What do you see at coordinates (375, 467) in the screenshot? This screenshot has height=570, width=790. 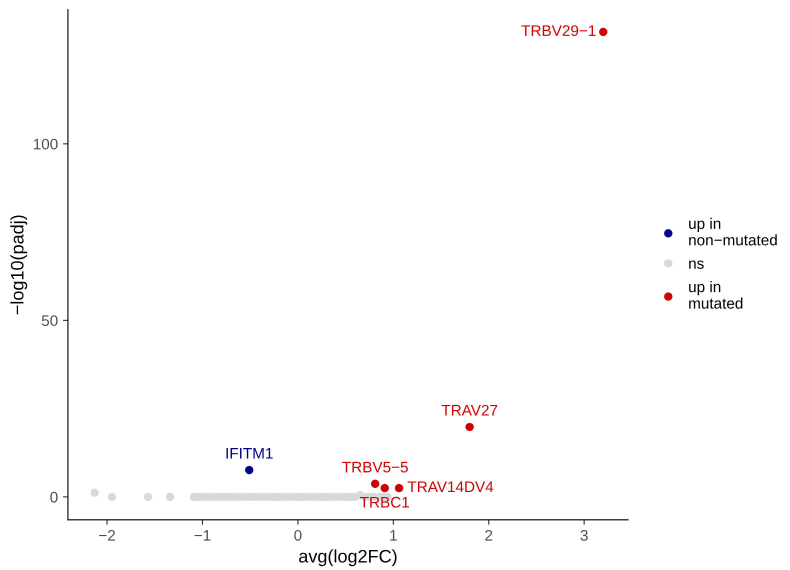 I see `data-label: TRBV5−5` at bounding box center [375, 467].